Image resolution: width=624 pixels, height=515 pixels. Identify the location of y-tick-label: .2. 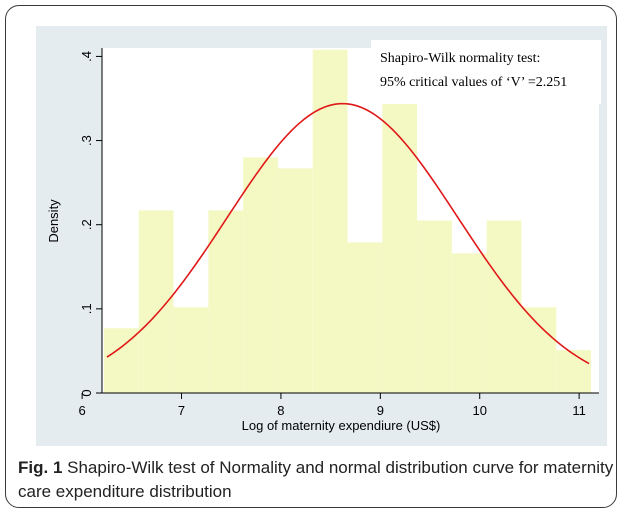
(86, 224).